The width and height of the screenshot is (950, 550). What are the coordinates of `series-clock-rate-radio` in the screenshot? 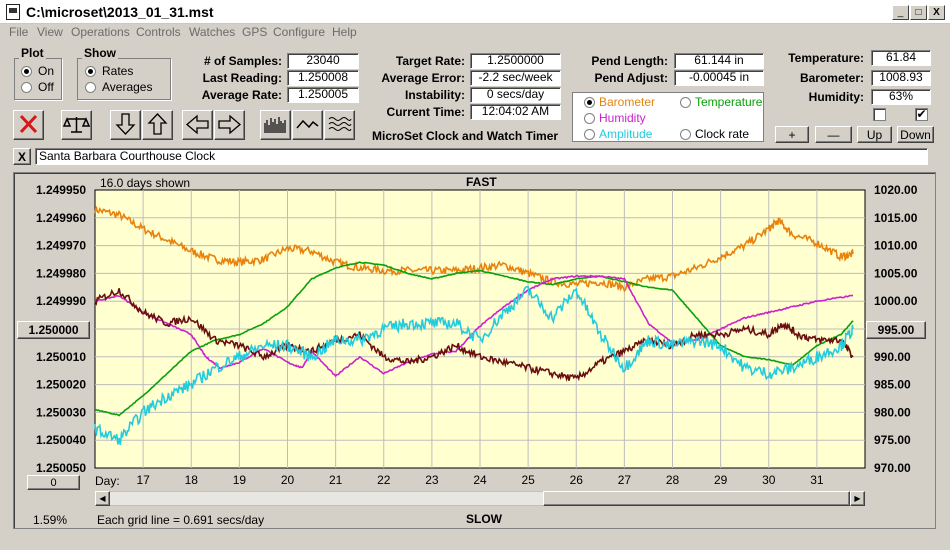 It's located at (685, 134).